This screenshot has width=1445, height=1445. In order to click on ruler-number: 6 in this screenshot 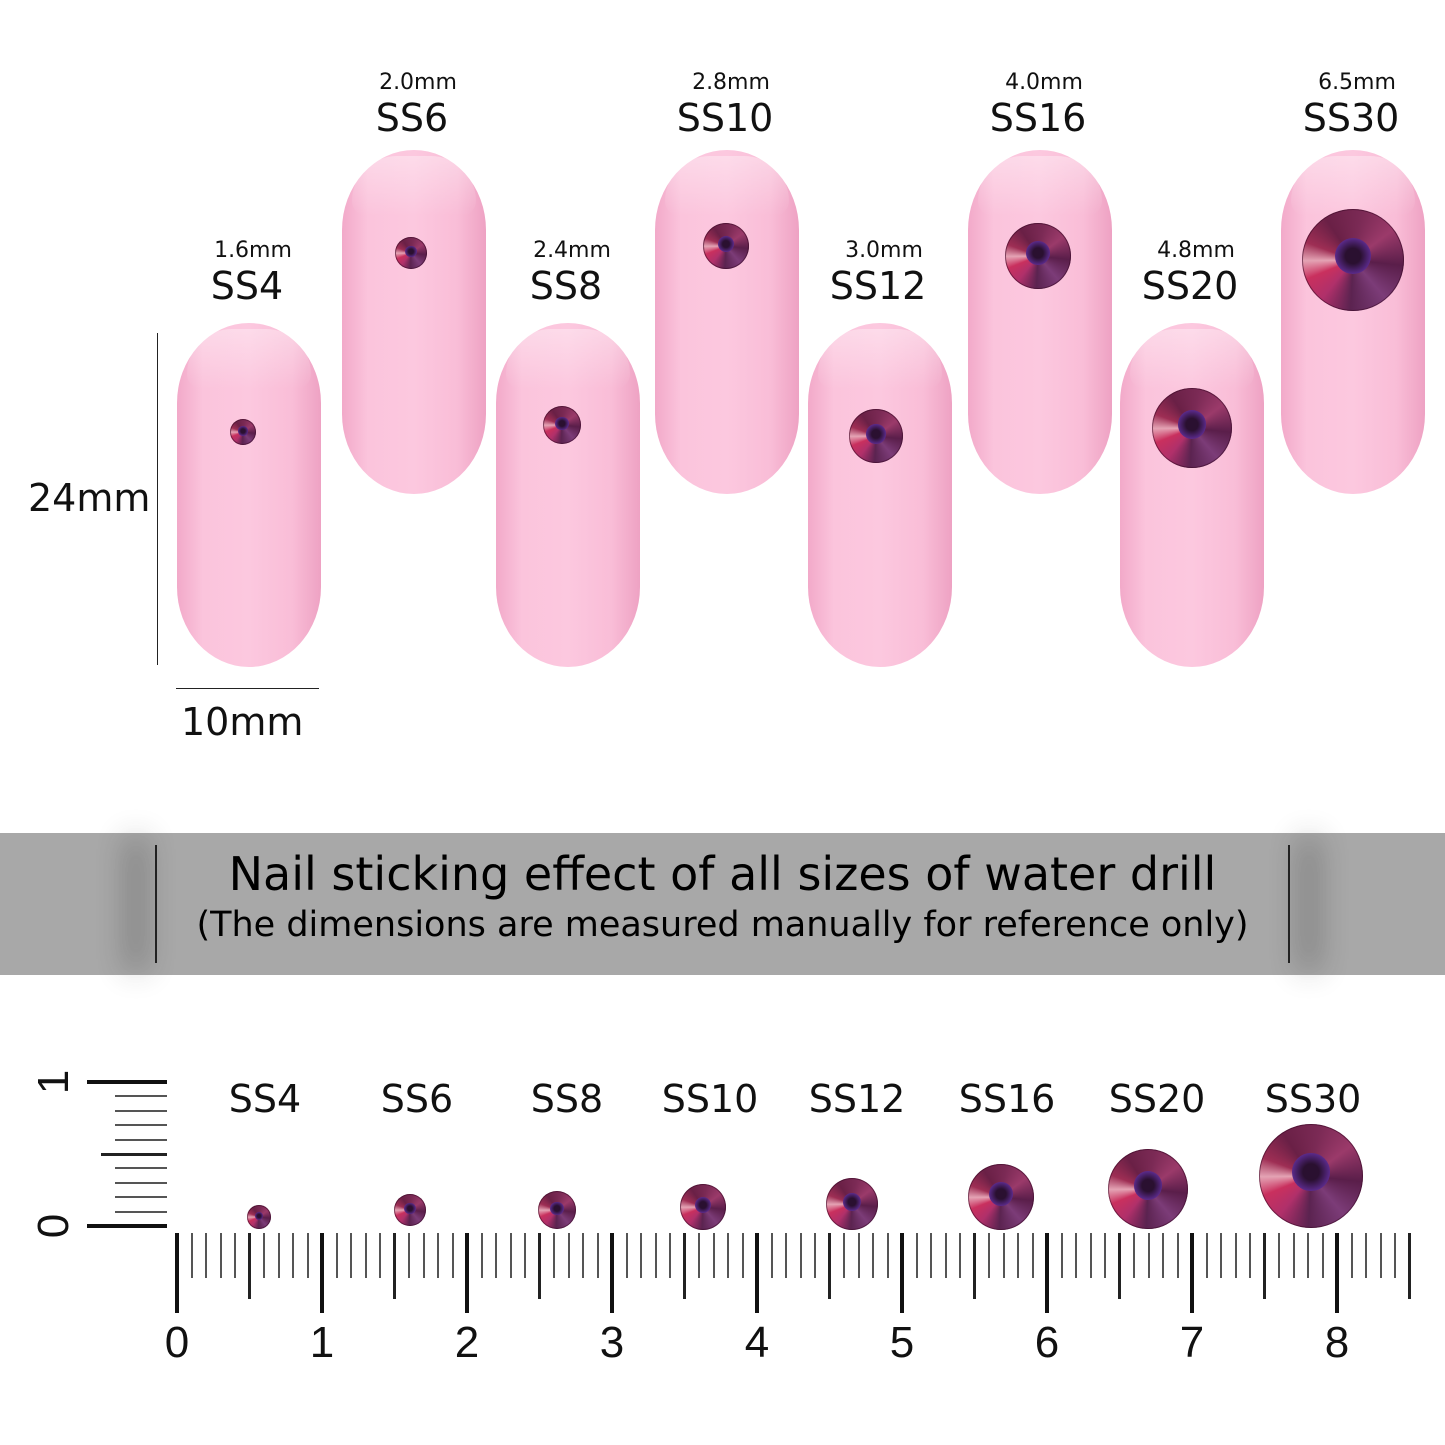, I will do `click(1047, 1342)`.